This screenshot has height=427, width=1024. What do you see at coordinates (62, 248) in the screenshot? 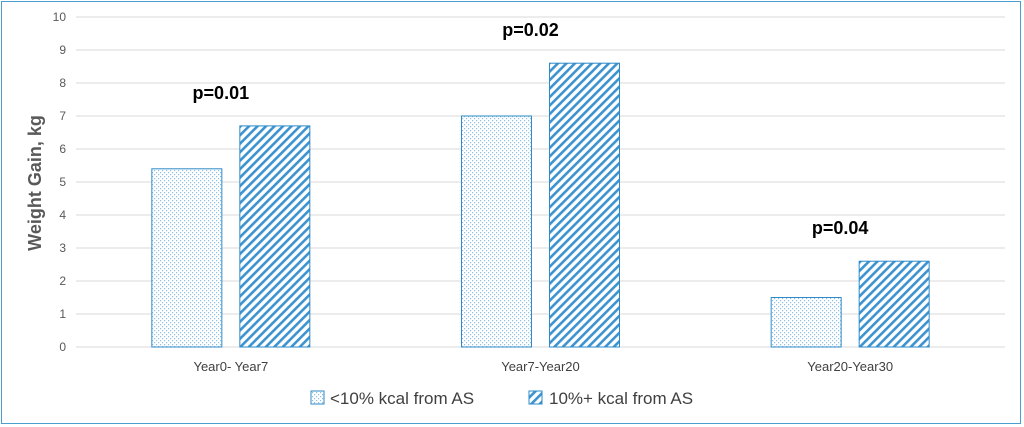
I see `y-tick-label: 3` at bounding box center [62, 248].